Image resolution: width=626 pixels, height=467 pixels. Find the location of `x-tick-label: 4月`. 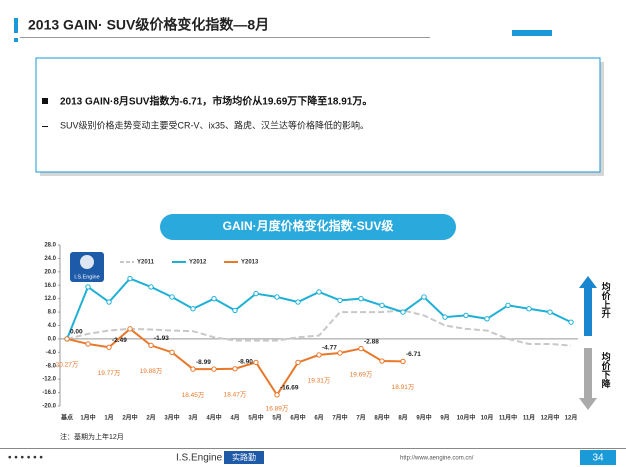

x-tick-label: 4月 is located at coordinates (234, 418).